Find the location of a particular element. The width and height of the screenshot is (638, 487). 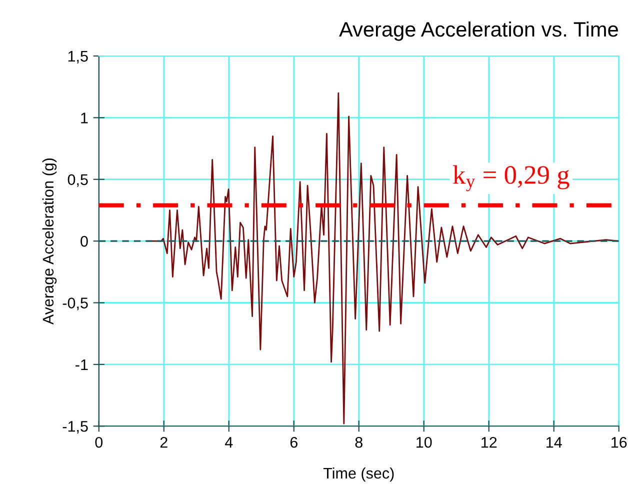

y-tick-label: 0 is located at coordinates (84, 241).